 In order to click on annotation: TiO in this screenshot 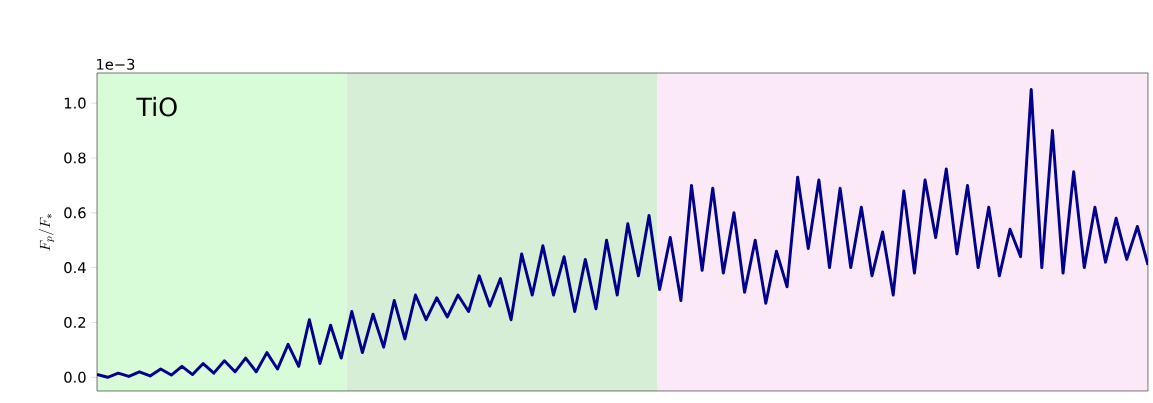, I will do `click(156, 106)`.